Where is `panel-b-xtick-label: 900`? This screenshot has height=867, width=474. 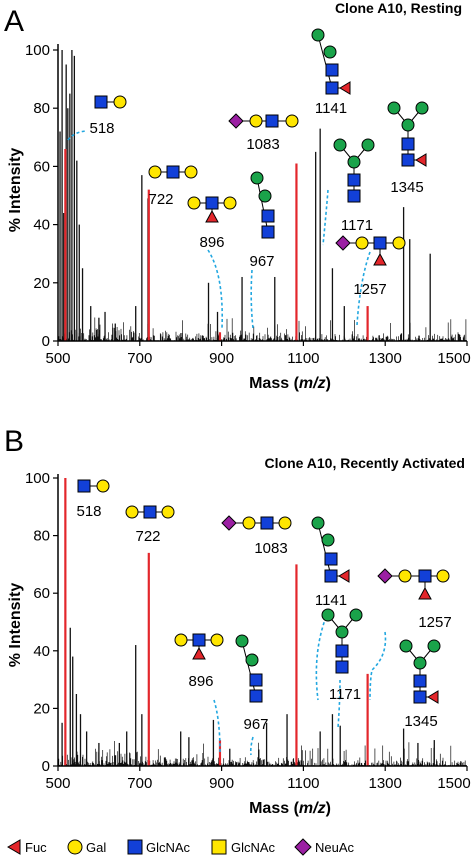 panel-b-xtick-label: 900 is located at coordinates (221, 783).